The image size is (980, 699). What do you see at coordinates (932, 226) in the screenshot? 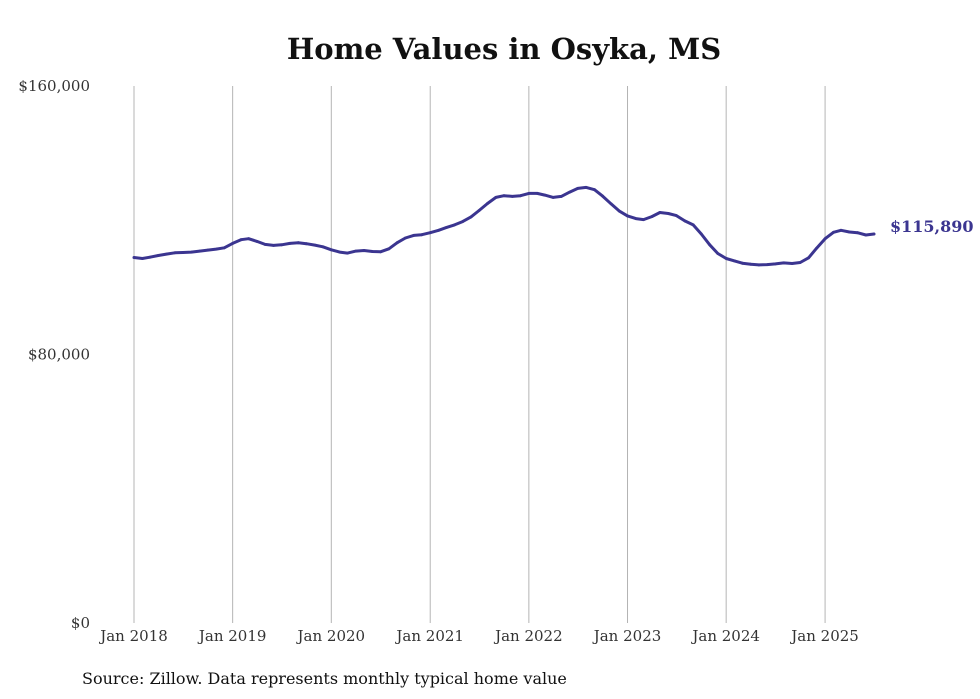
I see `end-value-label: $115,890` at bounding box center [932, 226].